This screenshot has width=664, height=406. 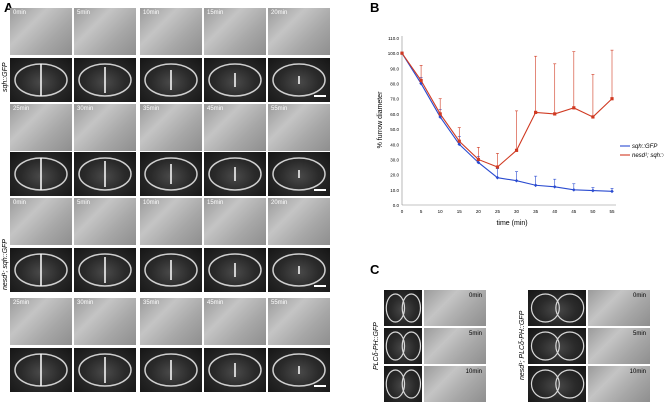 I want to click on frame-time-label: 20min, so click(x=279, y=203).